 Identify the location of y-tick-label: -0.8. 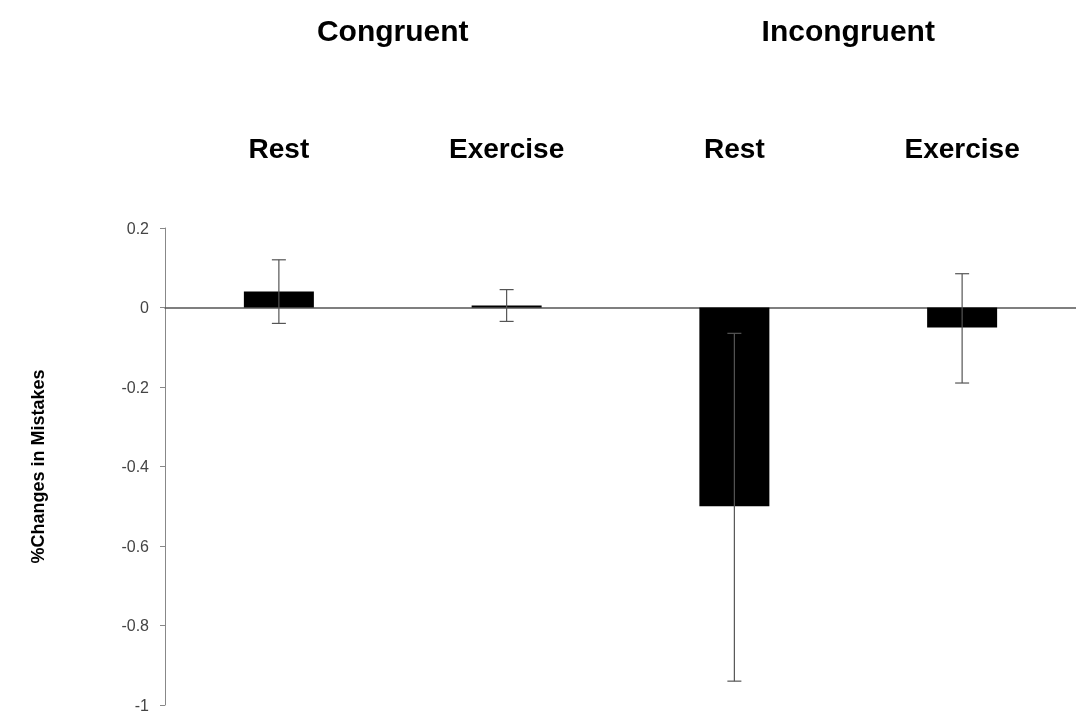
(135, 625).